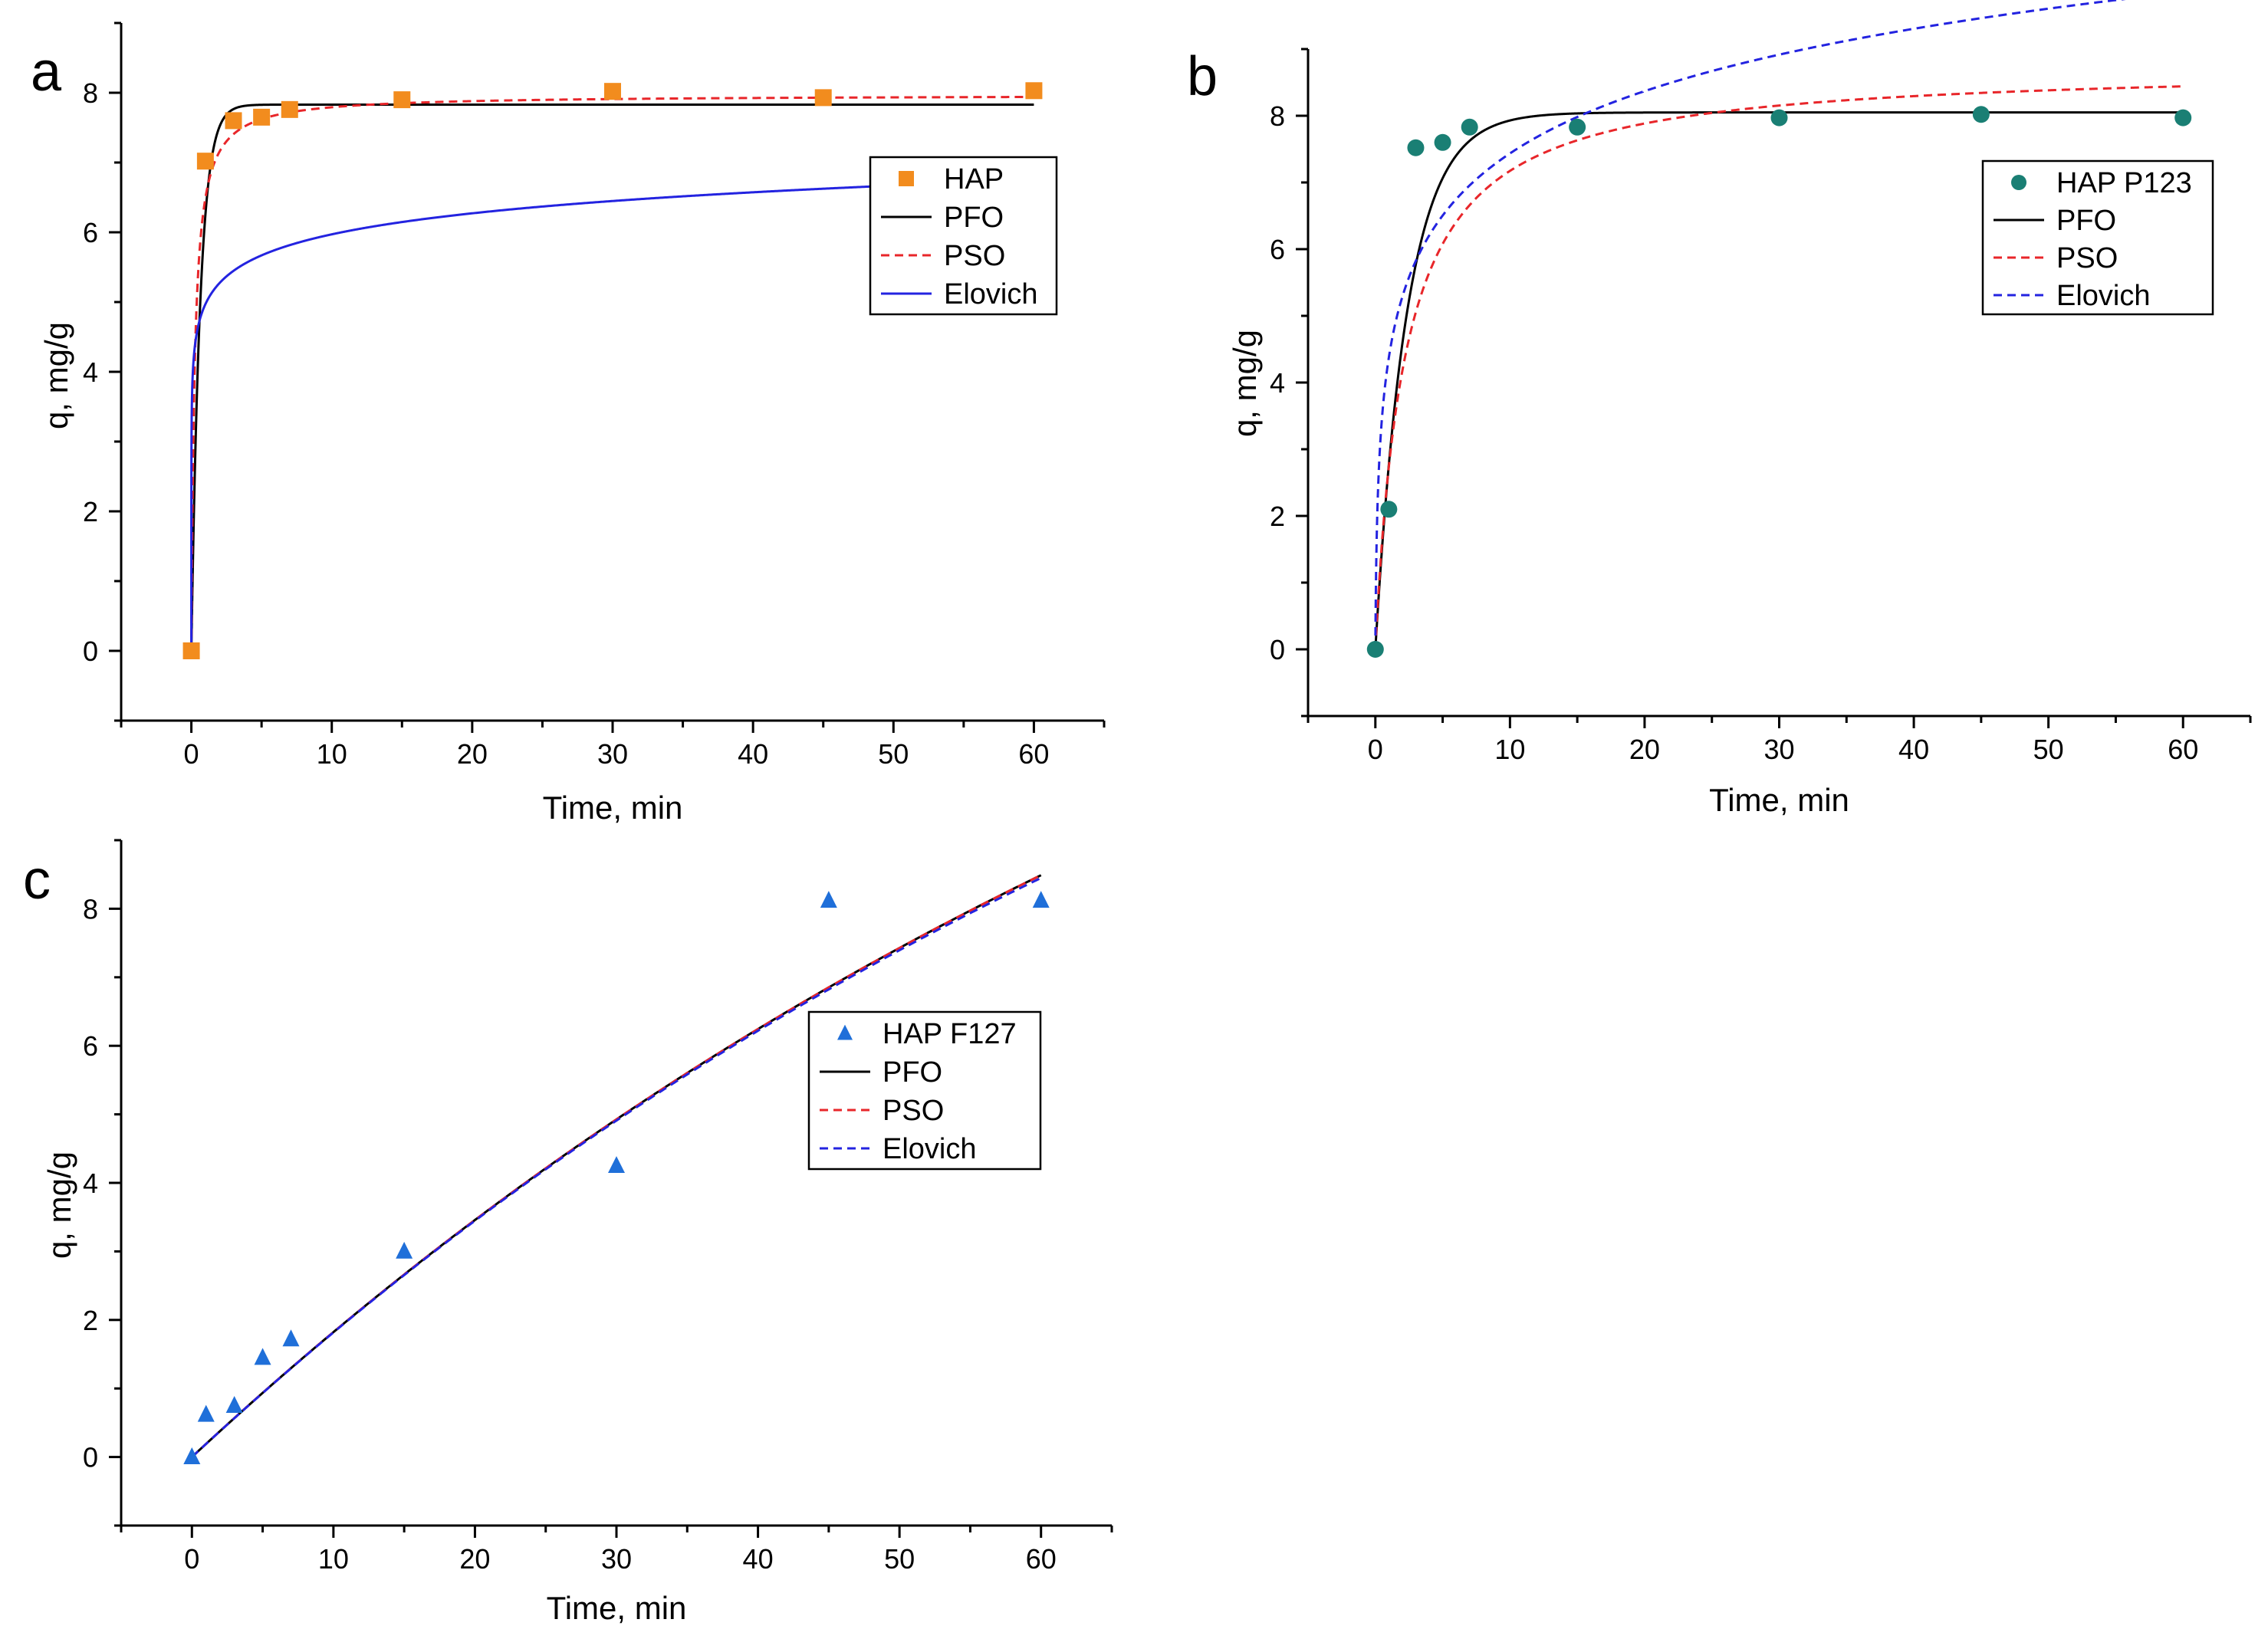  What do you see at coordinates (1202, 77) in the screenshot?
I see `panel-label: b` at bounding box center [1202, 77].